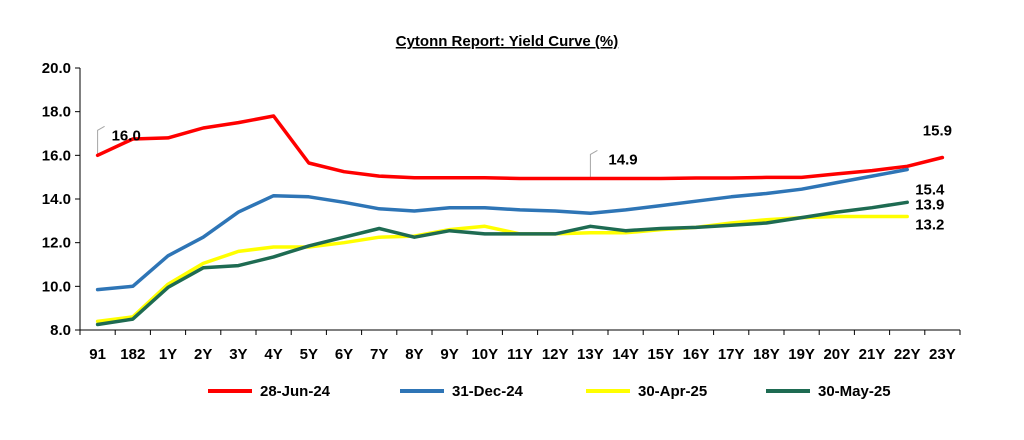  What do you see at coordinates (622, 159) in the screenshot?
I see `data-label-28-jun-24-13y: 14.9` at bounding box center [622, 159].